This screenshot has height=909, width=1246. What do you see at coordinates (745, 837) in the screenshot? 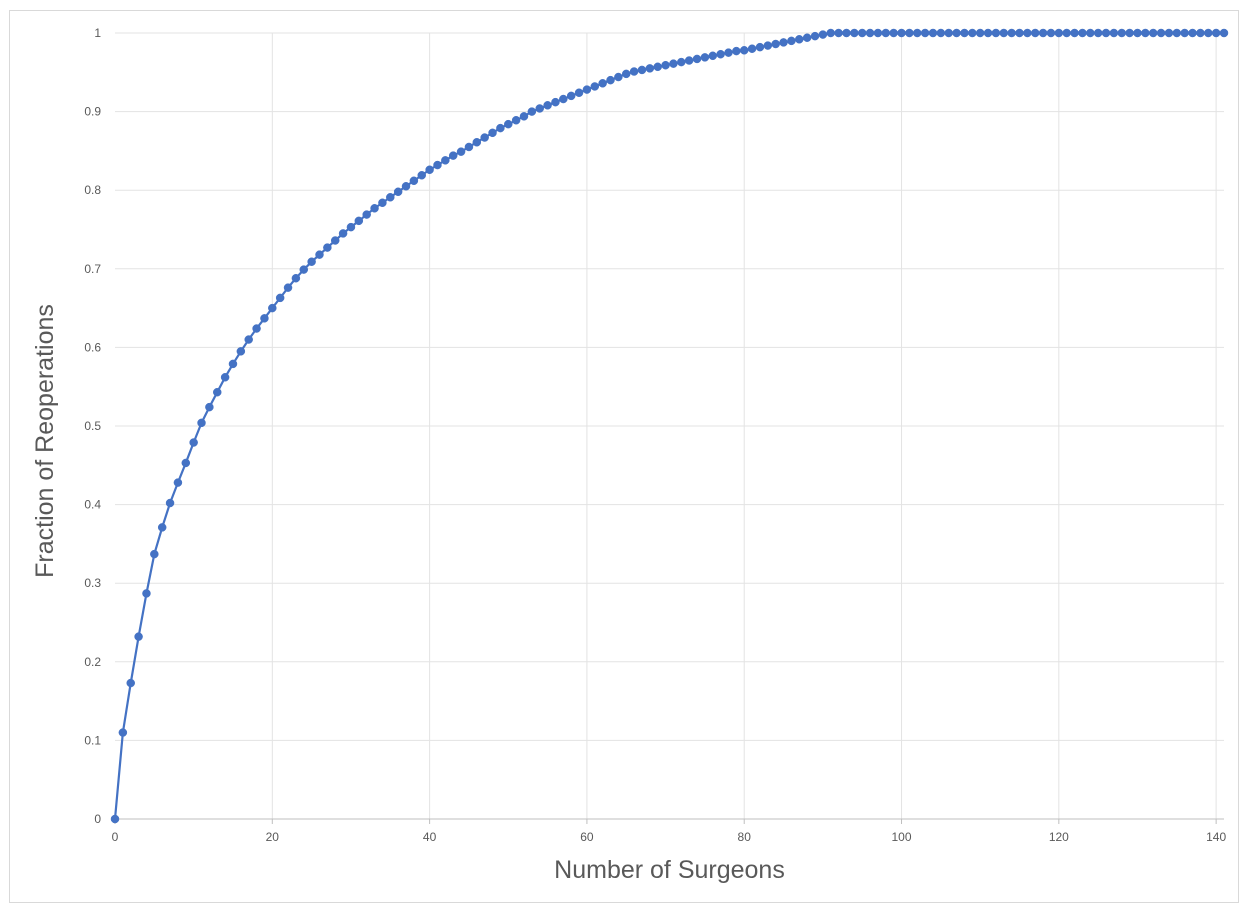
I see `x-tick-label: 80` at bounding box center [745, 837].